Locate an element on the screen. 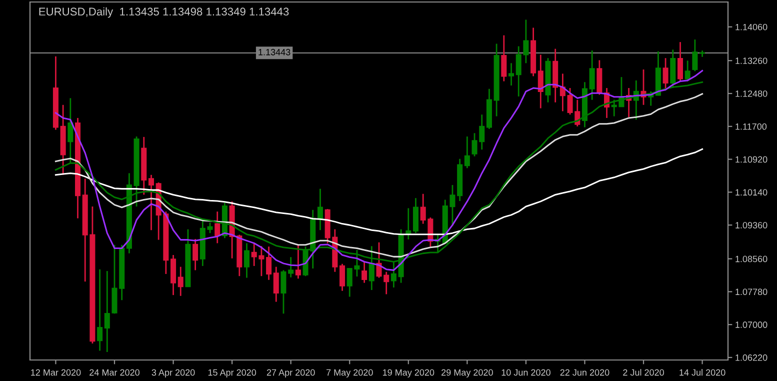 The height and width of the screenshot is (381, 777). x-tick-label: 29 May 2020 is located at coordinates (467, 373).